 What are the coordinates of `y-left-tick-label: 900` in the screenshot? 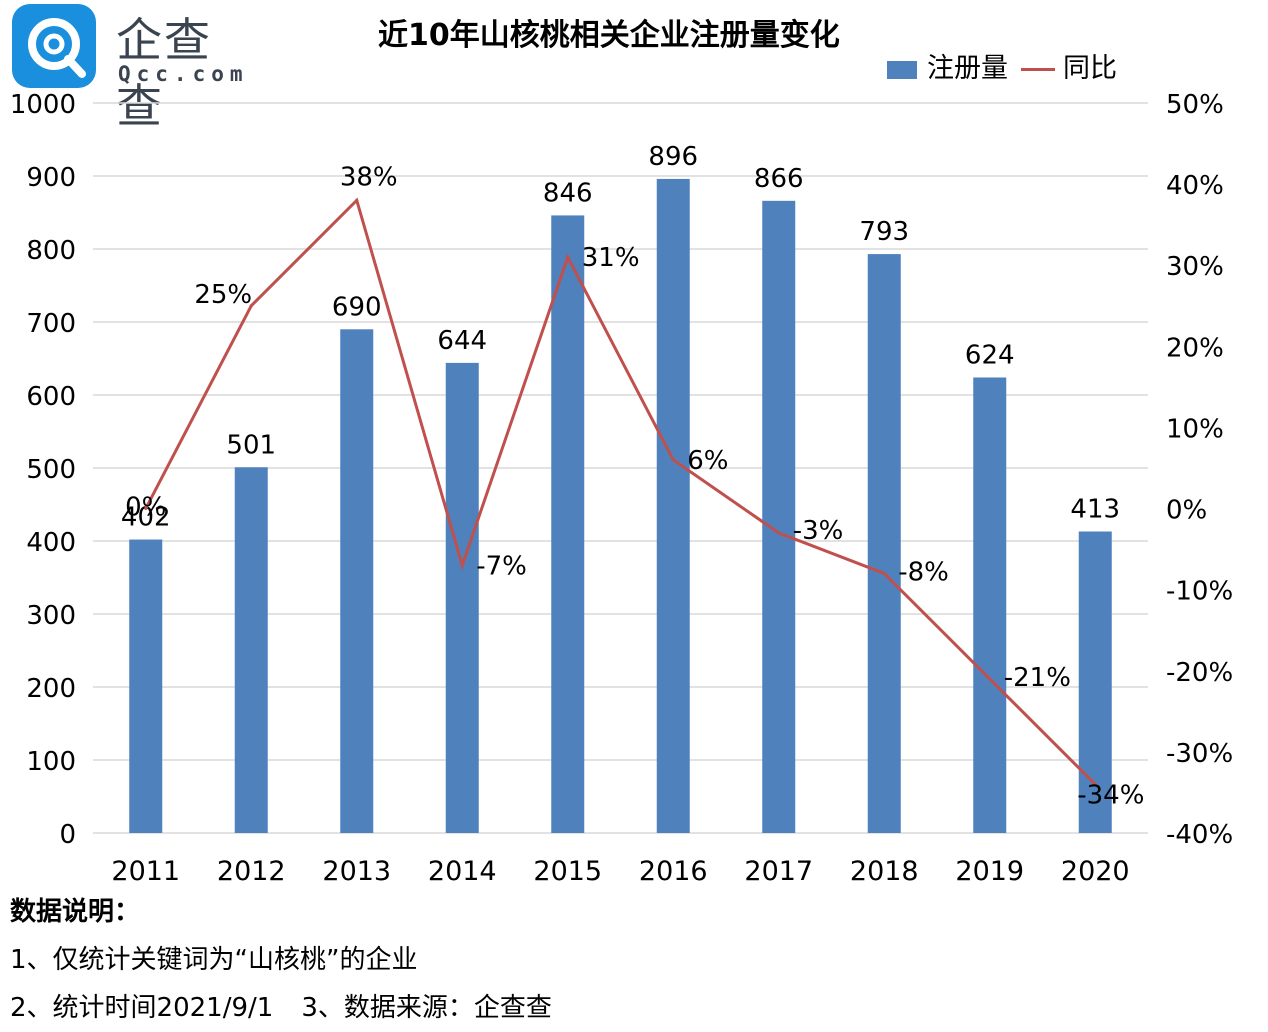 It's located at (51, 178).